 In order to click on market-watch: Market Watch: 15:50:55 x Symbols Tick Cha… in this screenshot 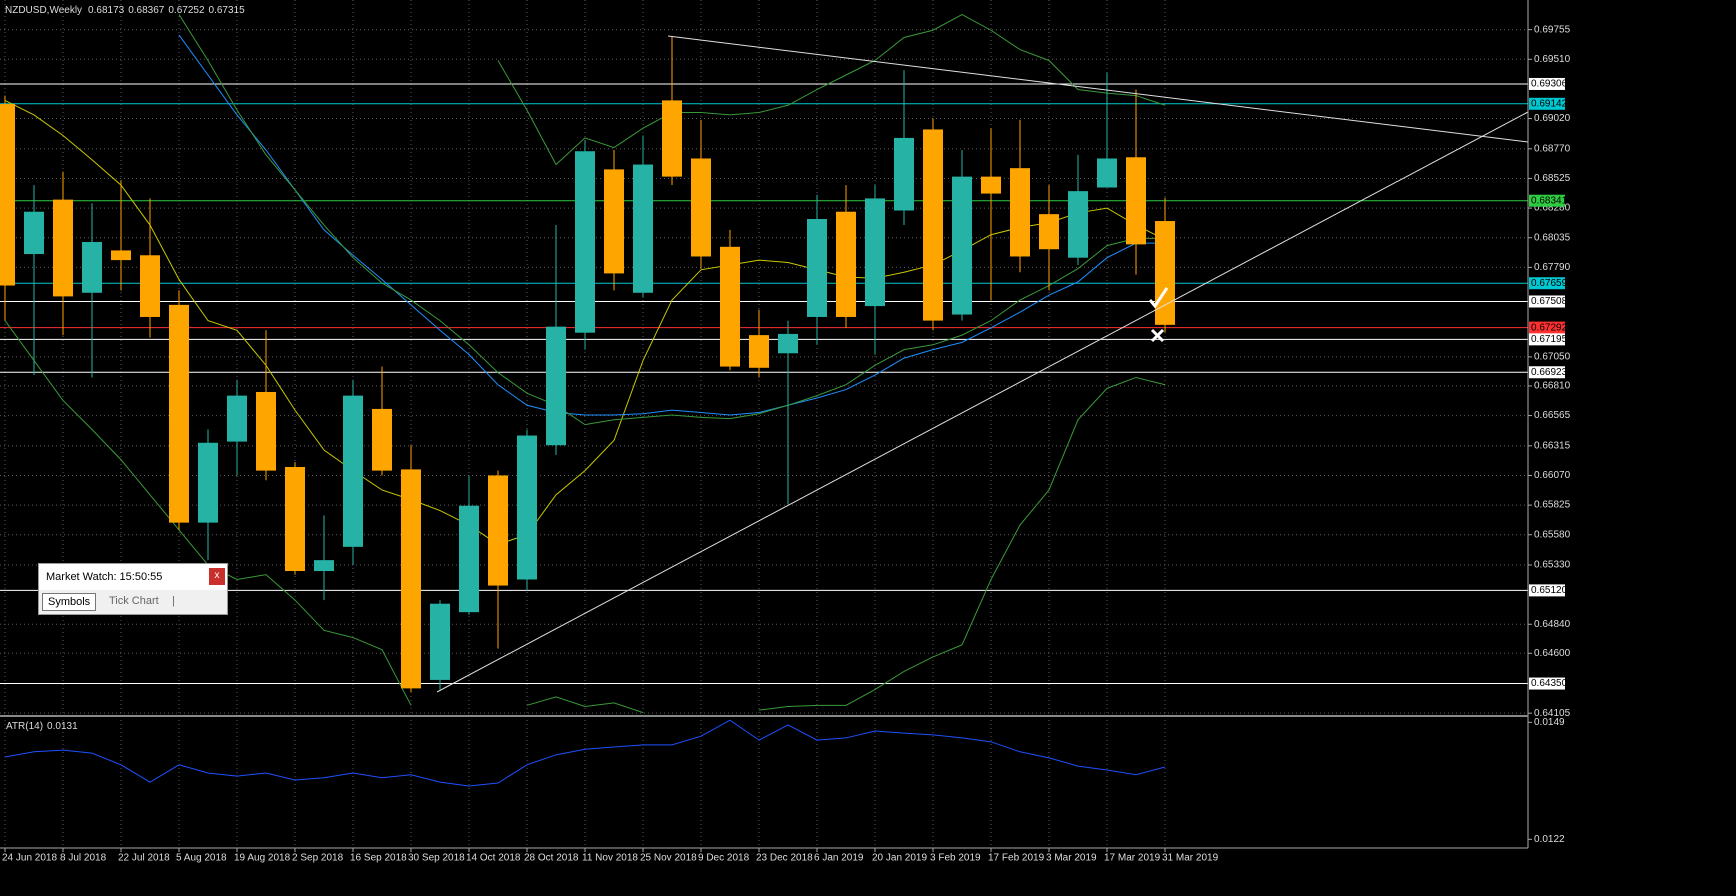, I will do `click(133, 589)`.